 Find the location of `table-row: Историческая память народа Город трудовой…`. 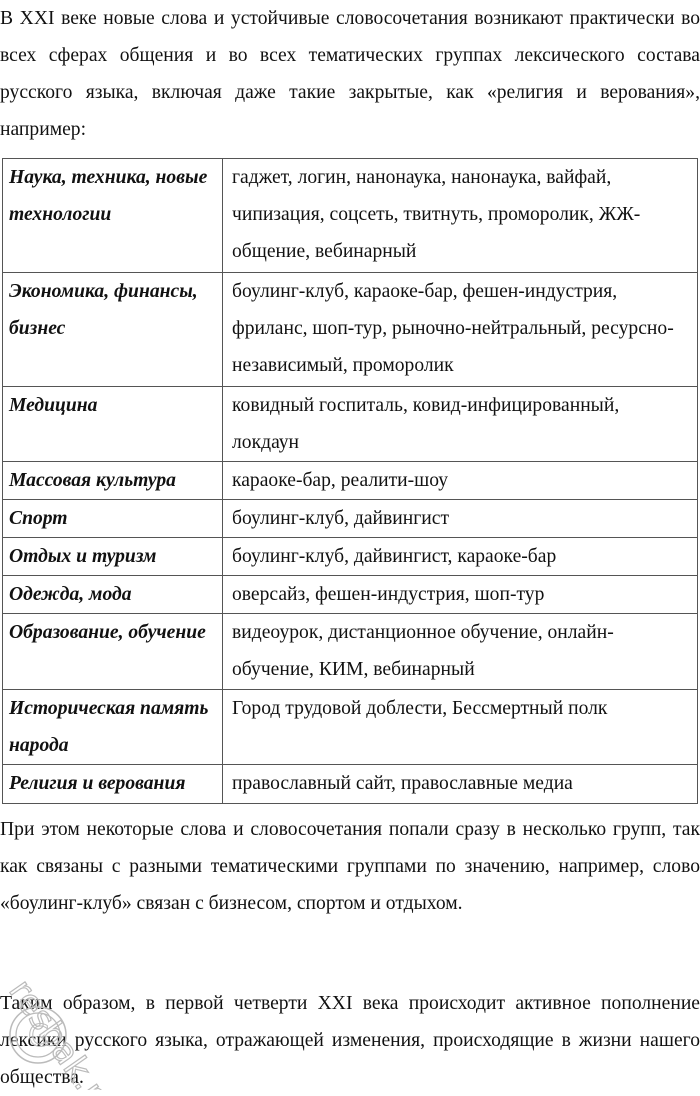

table-row: Историческая память народа Город трудовой… is located at coordinates (350, 727).